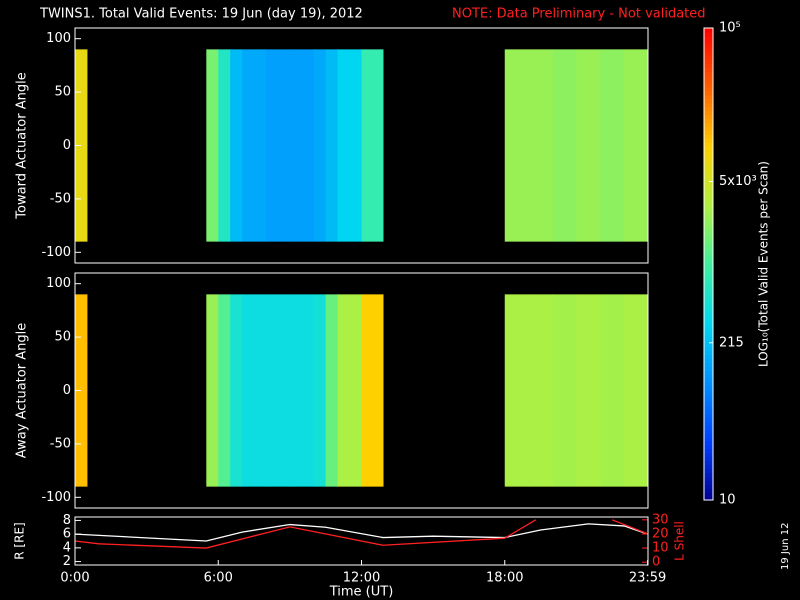 The image size is (800, 600). What do you see at coordinates (22, 390) in the screenshot?
I see `y-axis-label: Away Actuator Angle` at bounding box center [22, 390].